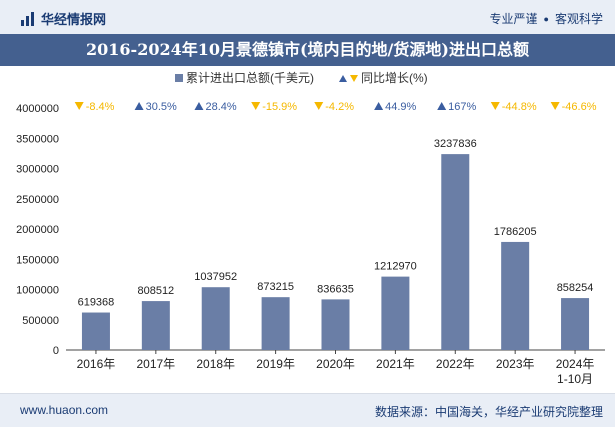  I want to click on bar-value-label: 858254, so click(575, 288).